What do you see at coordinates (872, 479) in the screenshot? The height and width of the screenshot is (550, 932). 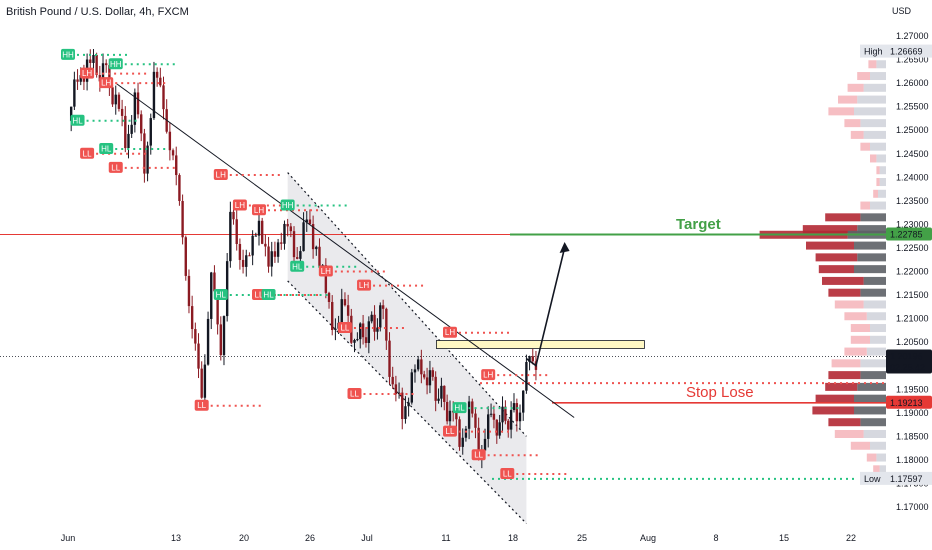 I see `low-label: Low` at bounding box center [872, 479].